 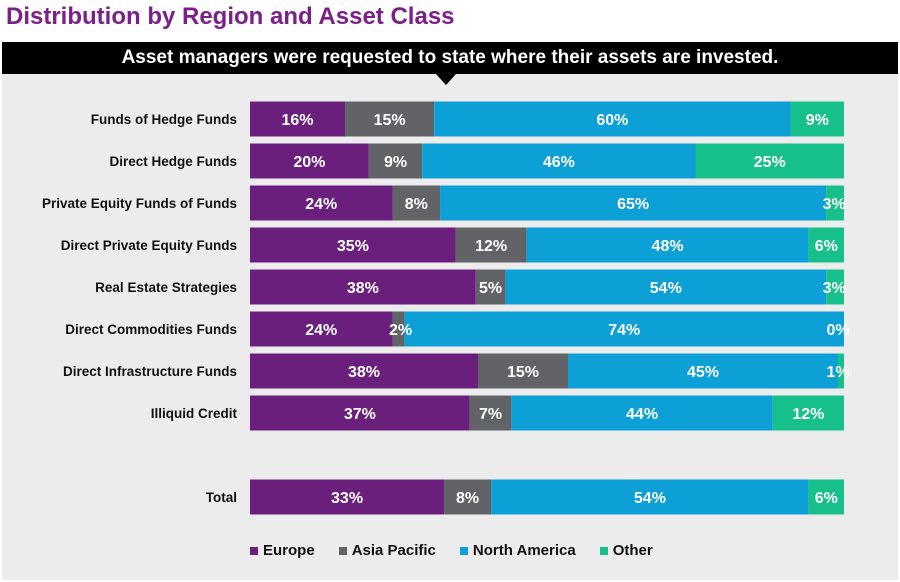 What do you see at coordinates (166, 287) in the screenshot?
I see `category-label-real-estate-strategies: Real Estate Strategies` at bounding box center [166, 287].